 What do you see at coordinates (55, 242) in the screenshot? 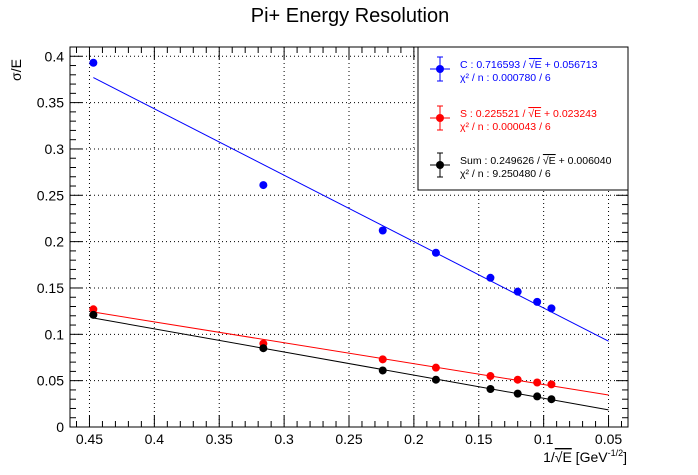
I see `y-tick-label: 0.2` at bounding box center [55, 242].